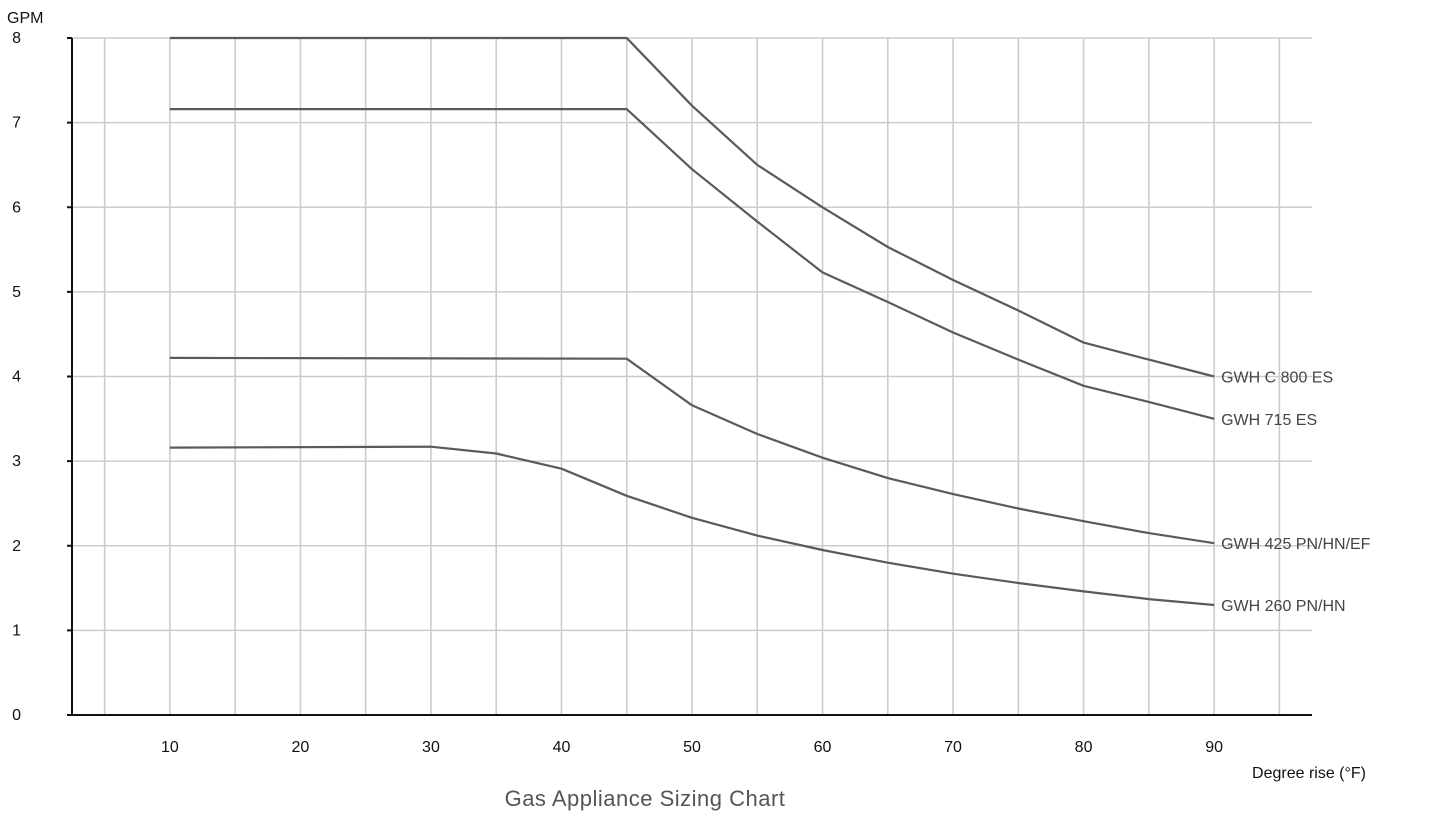 The height and width of the screenshot is (816, 1435). What do you see at coordinates (692, 526) in the screenshot?
I see `series-line` at bounding box center [692, 526].